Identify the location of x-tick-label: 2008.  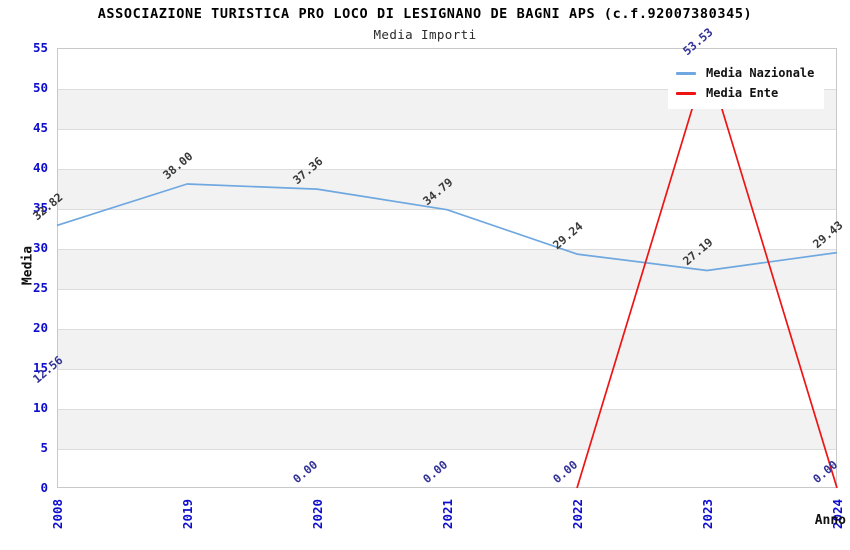
(57, 514).